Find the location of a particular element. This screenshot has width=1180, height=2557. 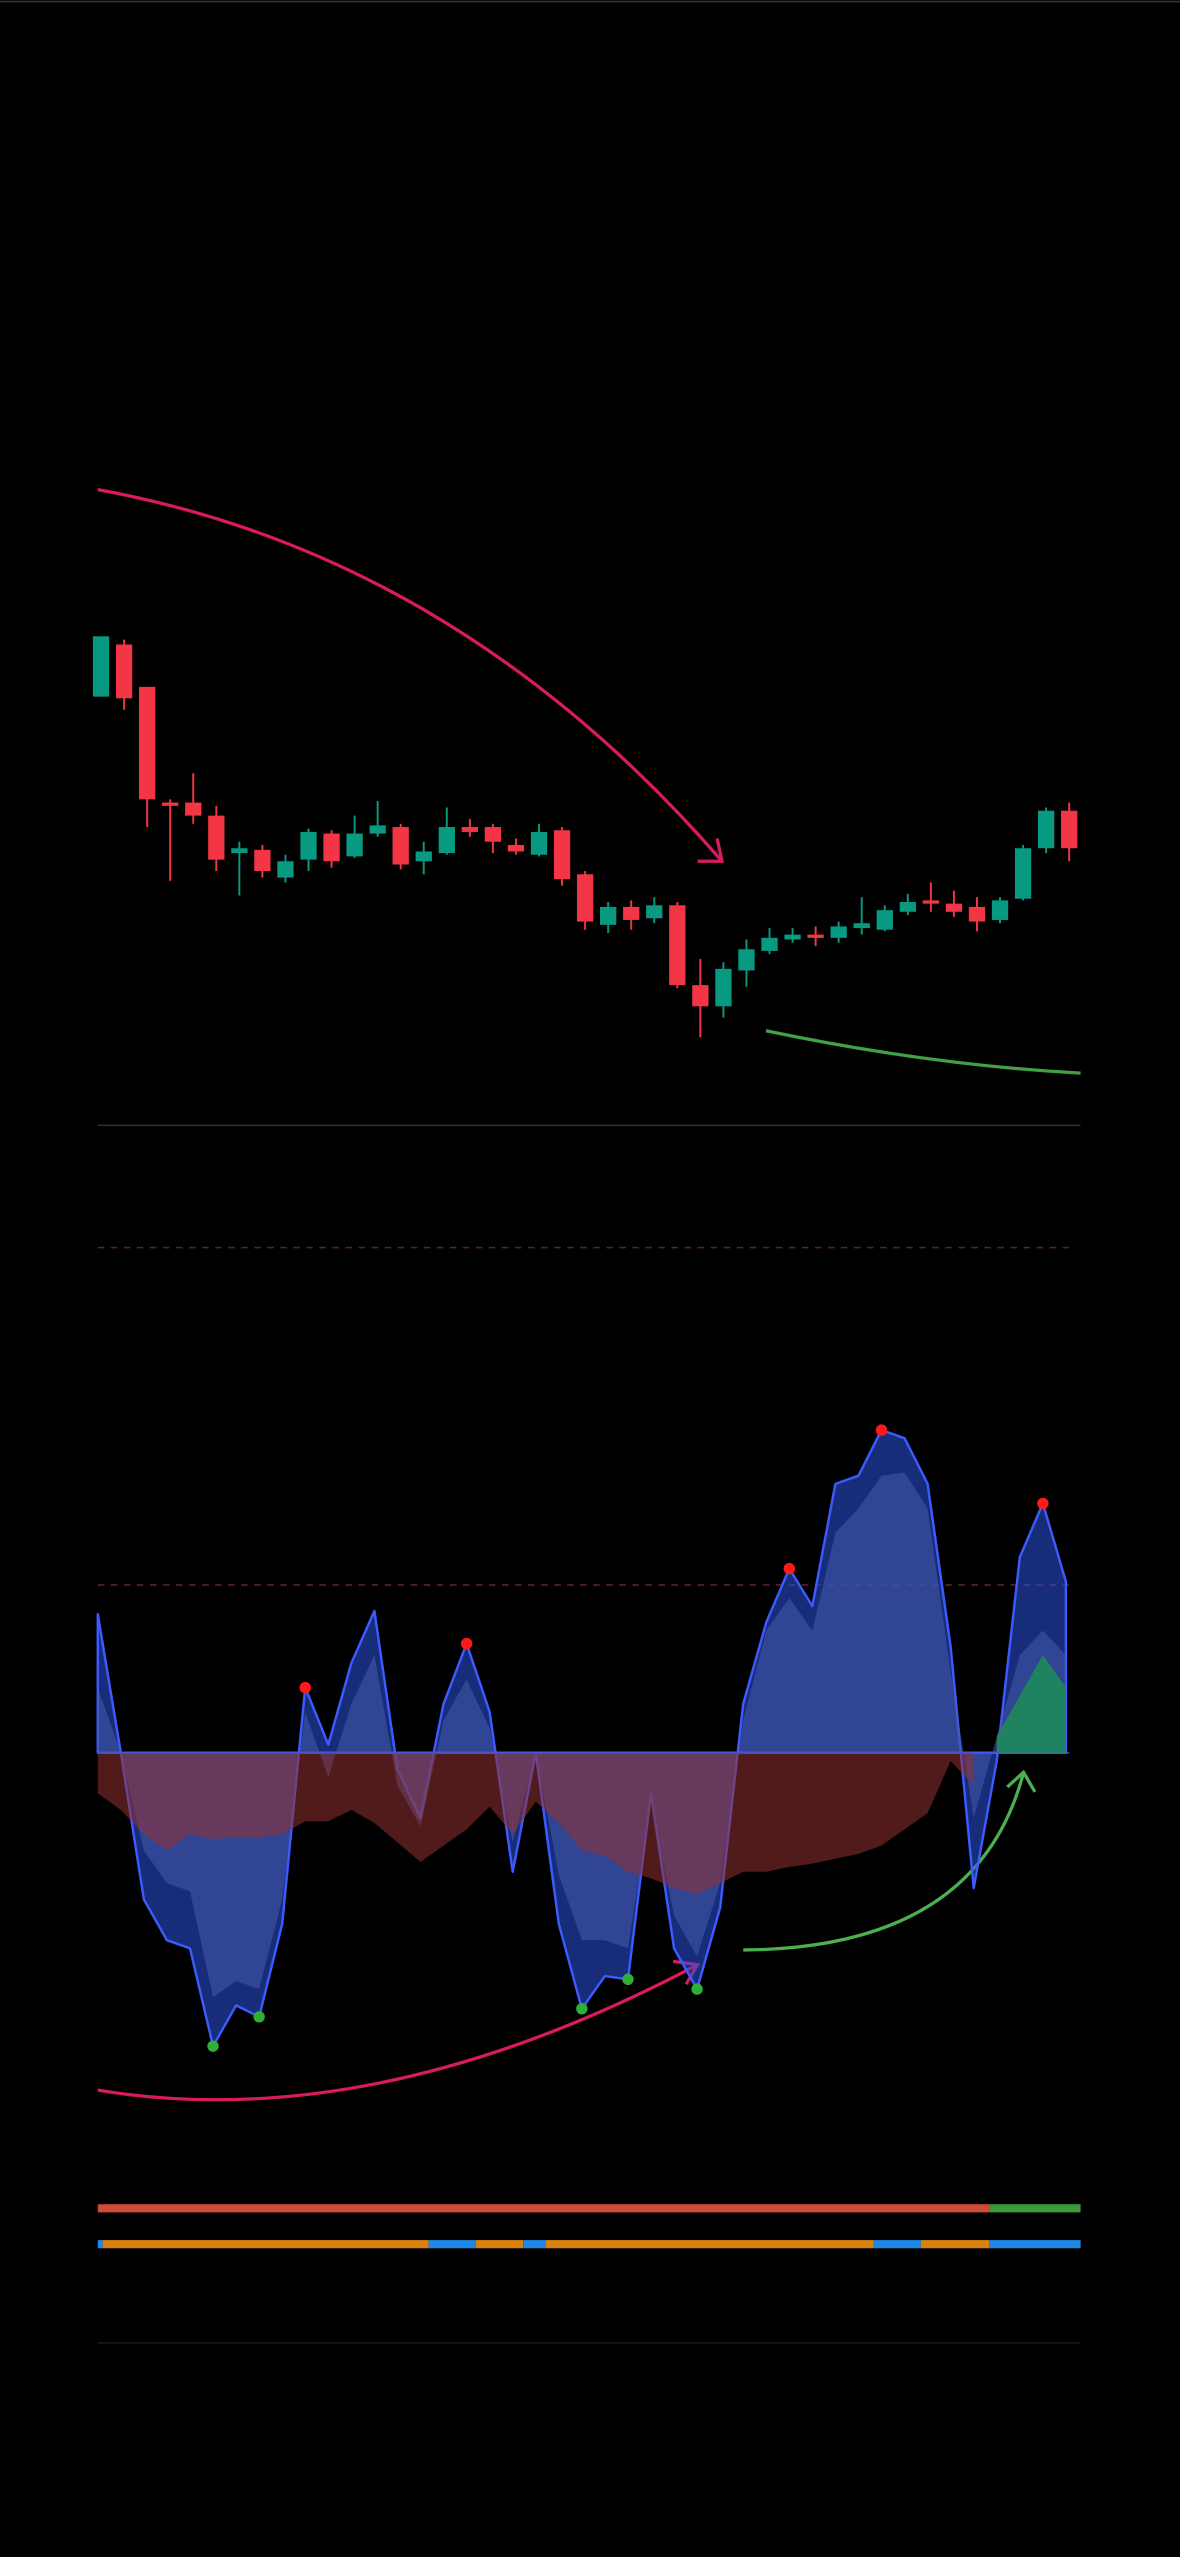

state-strips is located at coordinates (589, 2226).